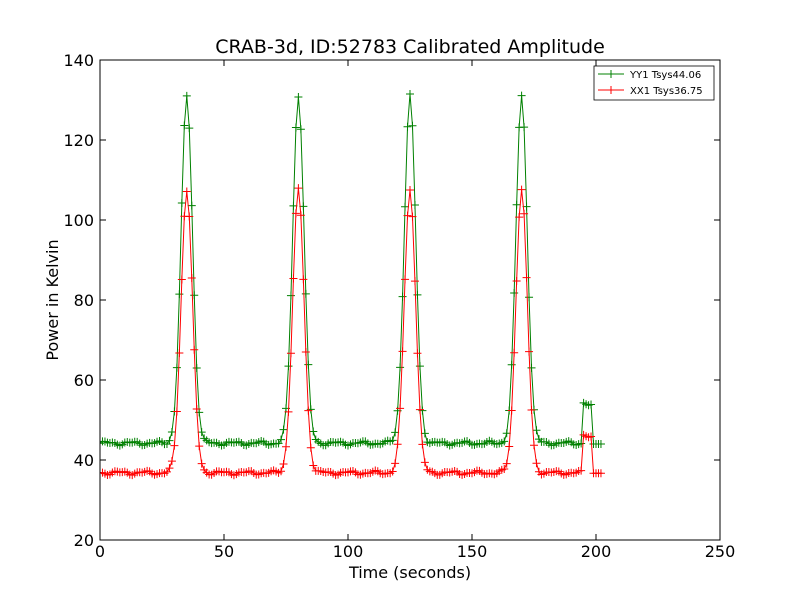 The width and height of the screenshot is (800, 600). What do you see at coordinates (84, 460) in the screenshot?
I see `y-tick-label: 40` at bounding box center [84, 460].